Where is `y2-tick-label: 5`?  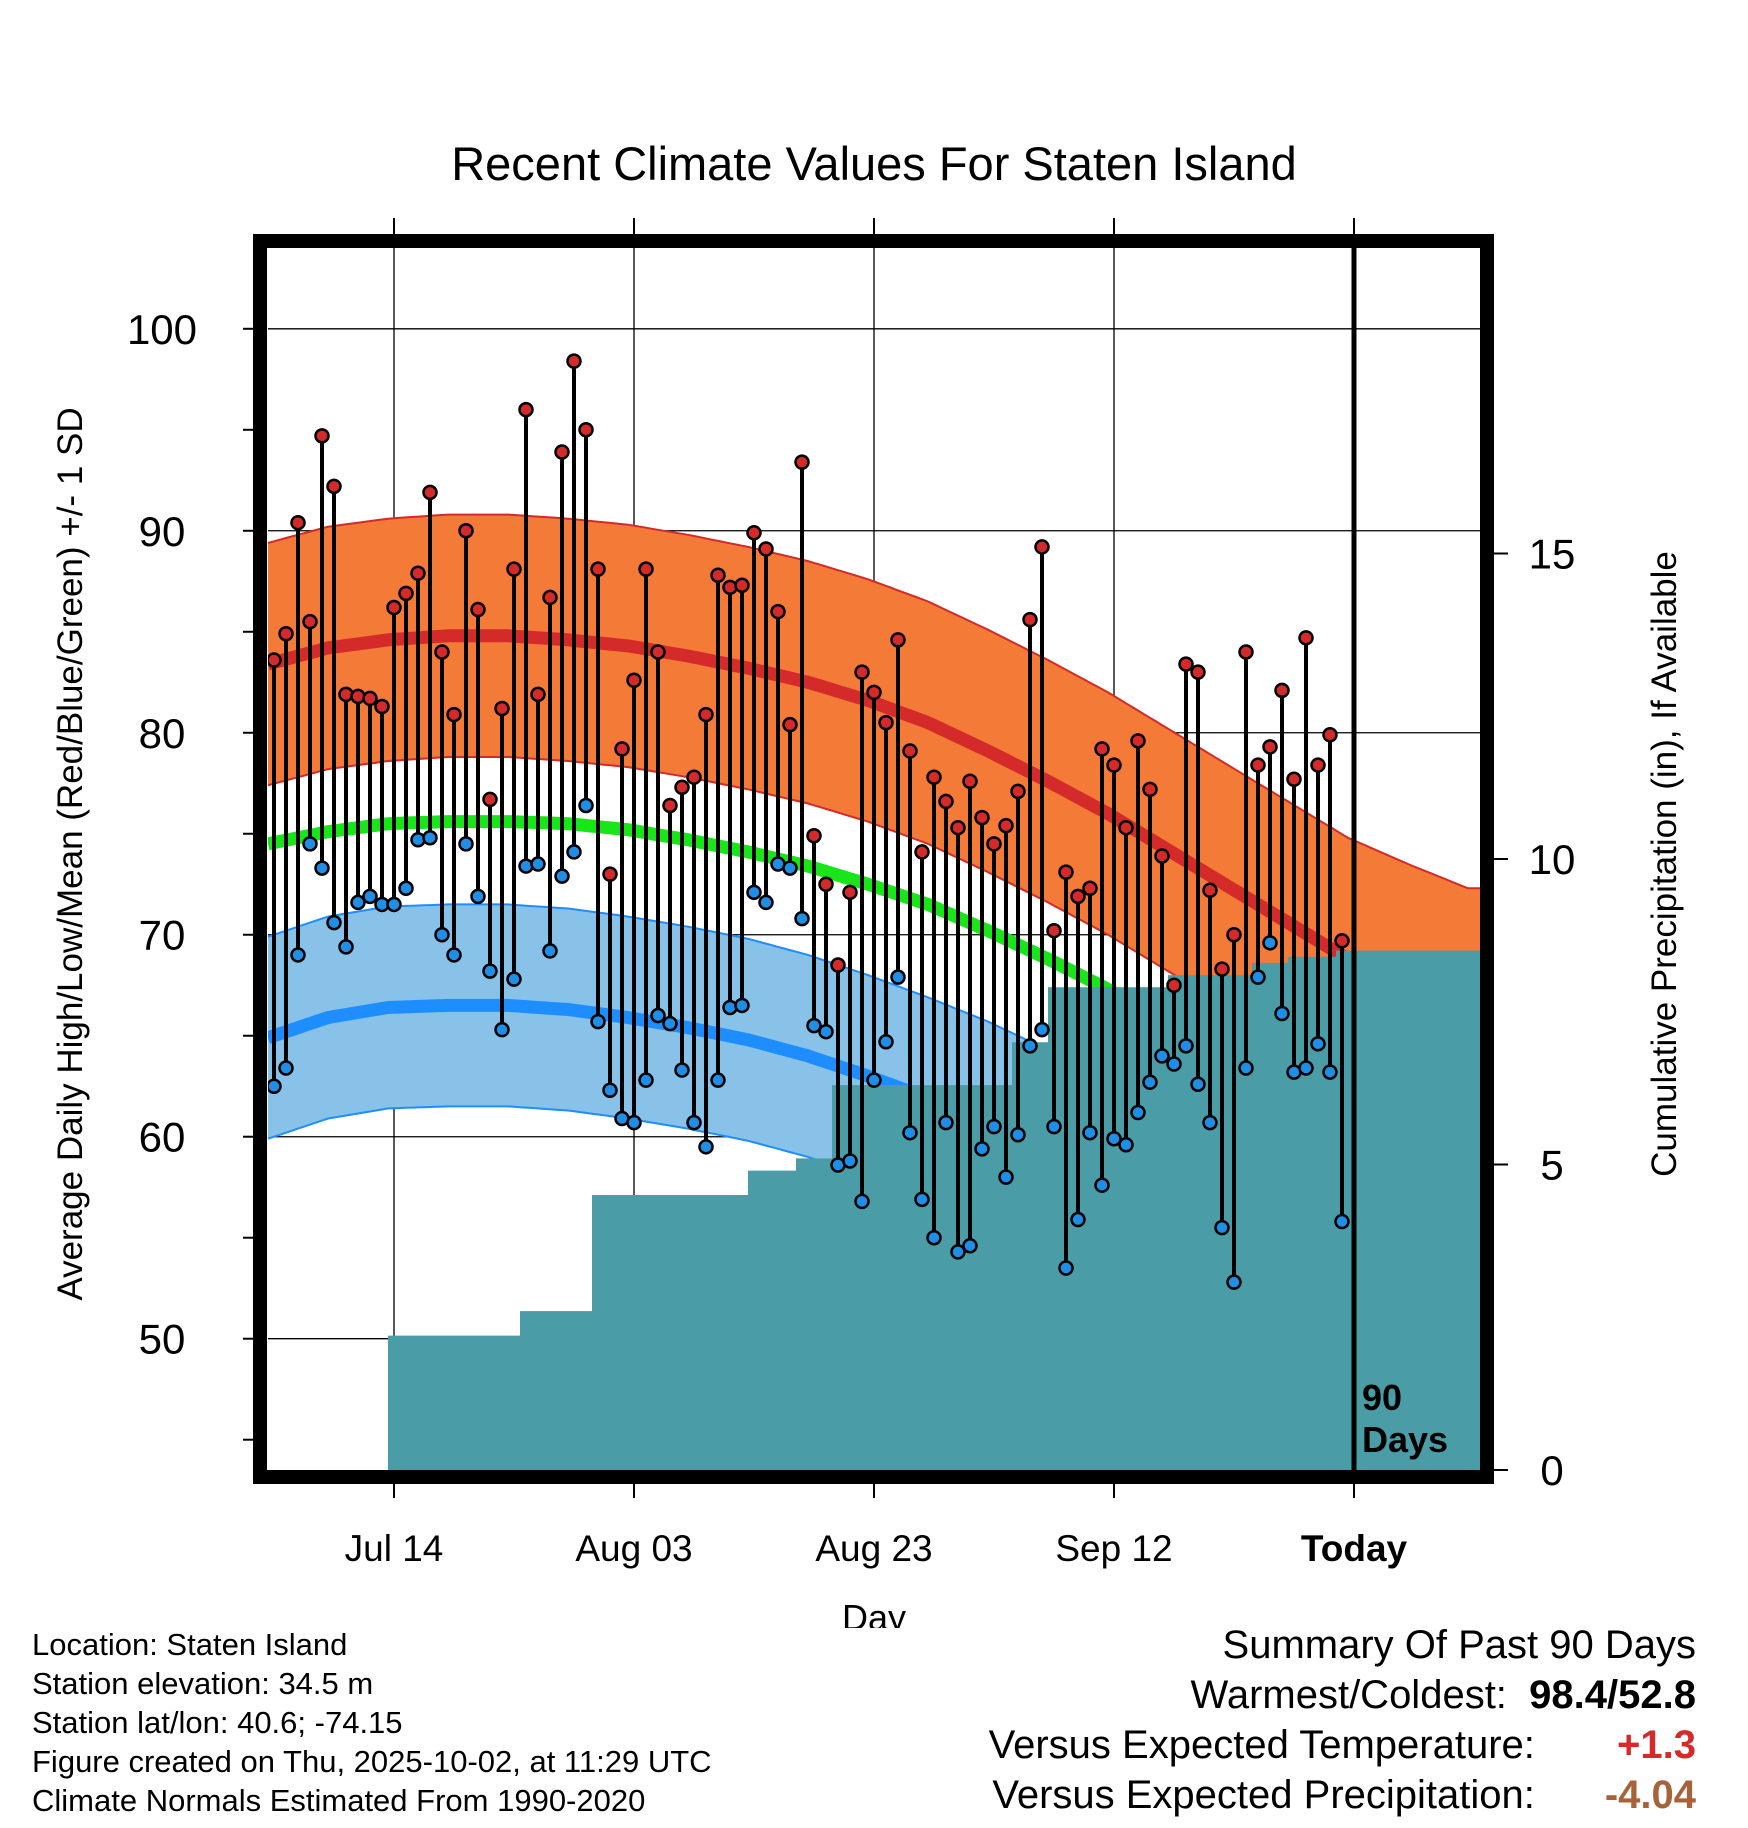 y2-tick-label: 5 is located at coordinates (1551, 1165).